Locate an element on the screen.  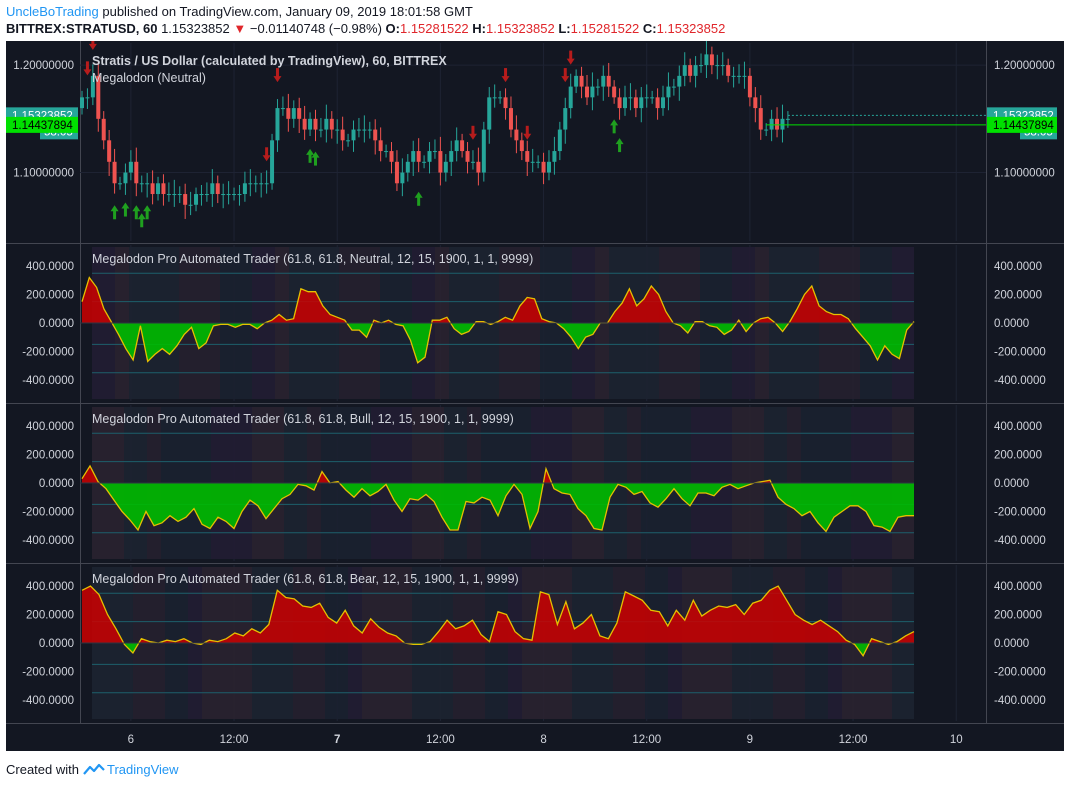
symbol-name: BITTREX:STRATUSD, 60 is located at coordinates (82, 28).